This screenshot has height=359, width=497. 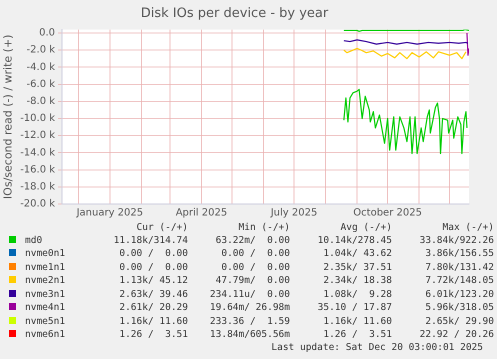 I want to click on y-tick-label: -12.0 k, so click(x=38, y=136).